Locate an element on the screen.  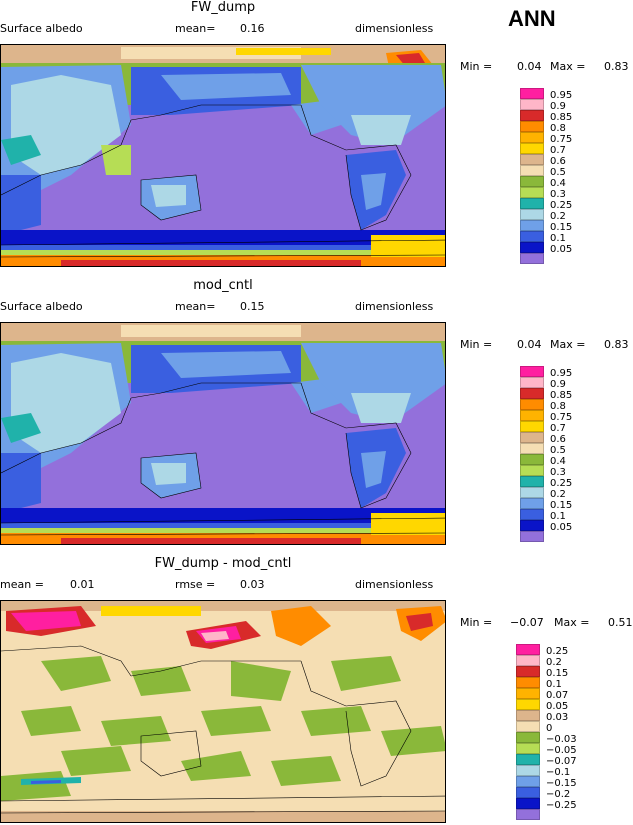
mean-value: 0.15 is located at coordinates (252, 306).